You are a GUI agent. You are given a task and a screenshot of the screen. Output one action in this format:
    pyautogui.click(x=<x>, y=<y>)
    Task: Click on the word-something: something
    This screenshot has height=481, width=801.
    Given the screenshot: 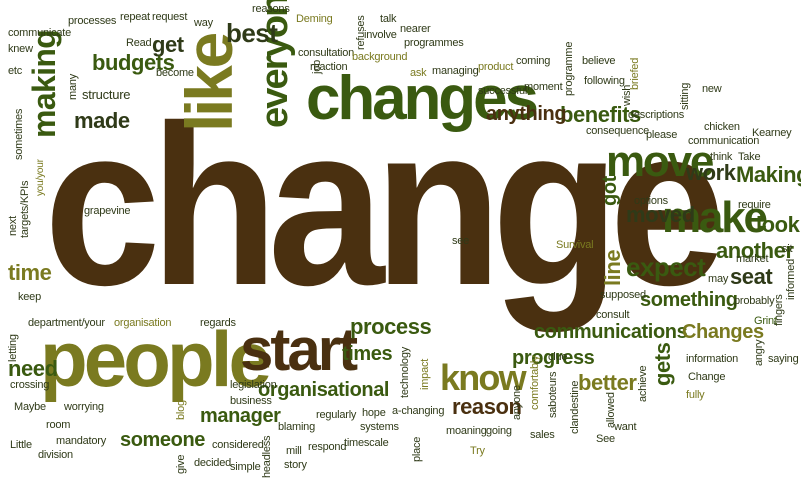 What is the action you would take?
    pyautogui.click(x=689, y=300)
    